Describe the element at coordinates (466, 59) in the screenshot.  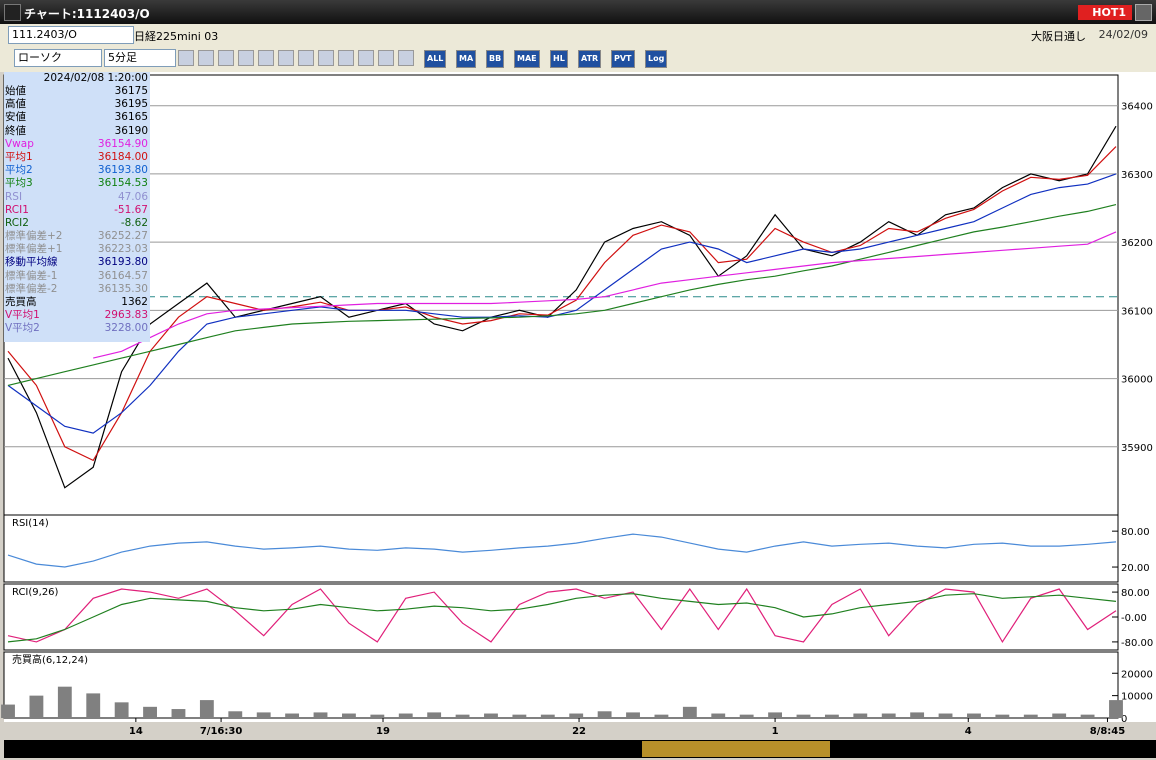
I see `tool-button: MA` at that location.